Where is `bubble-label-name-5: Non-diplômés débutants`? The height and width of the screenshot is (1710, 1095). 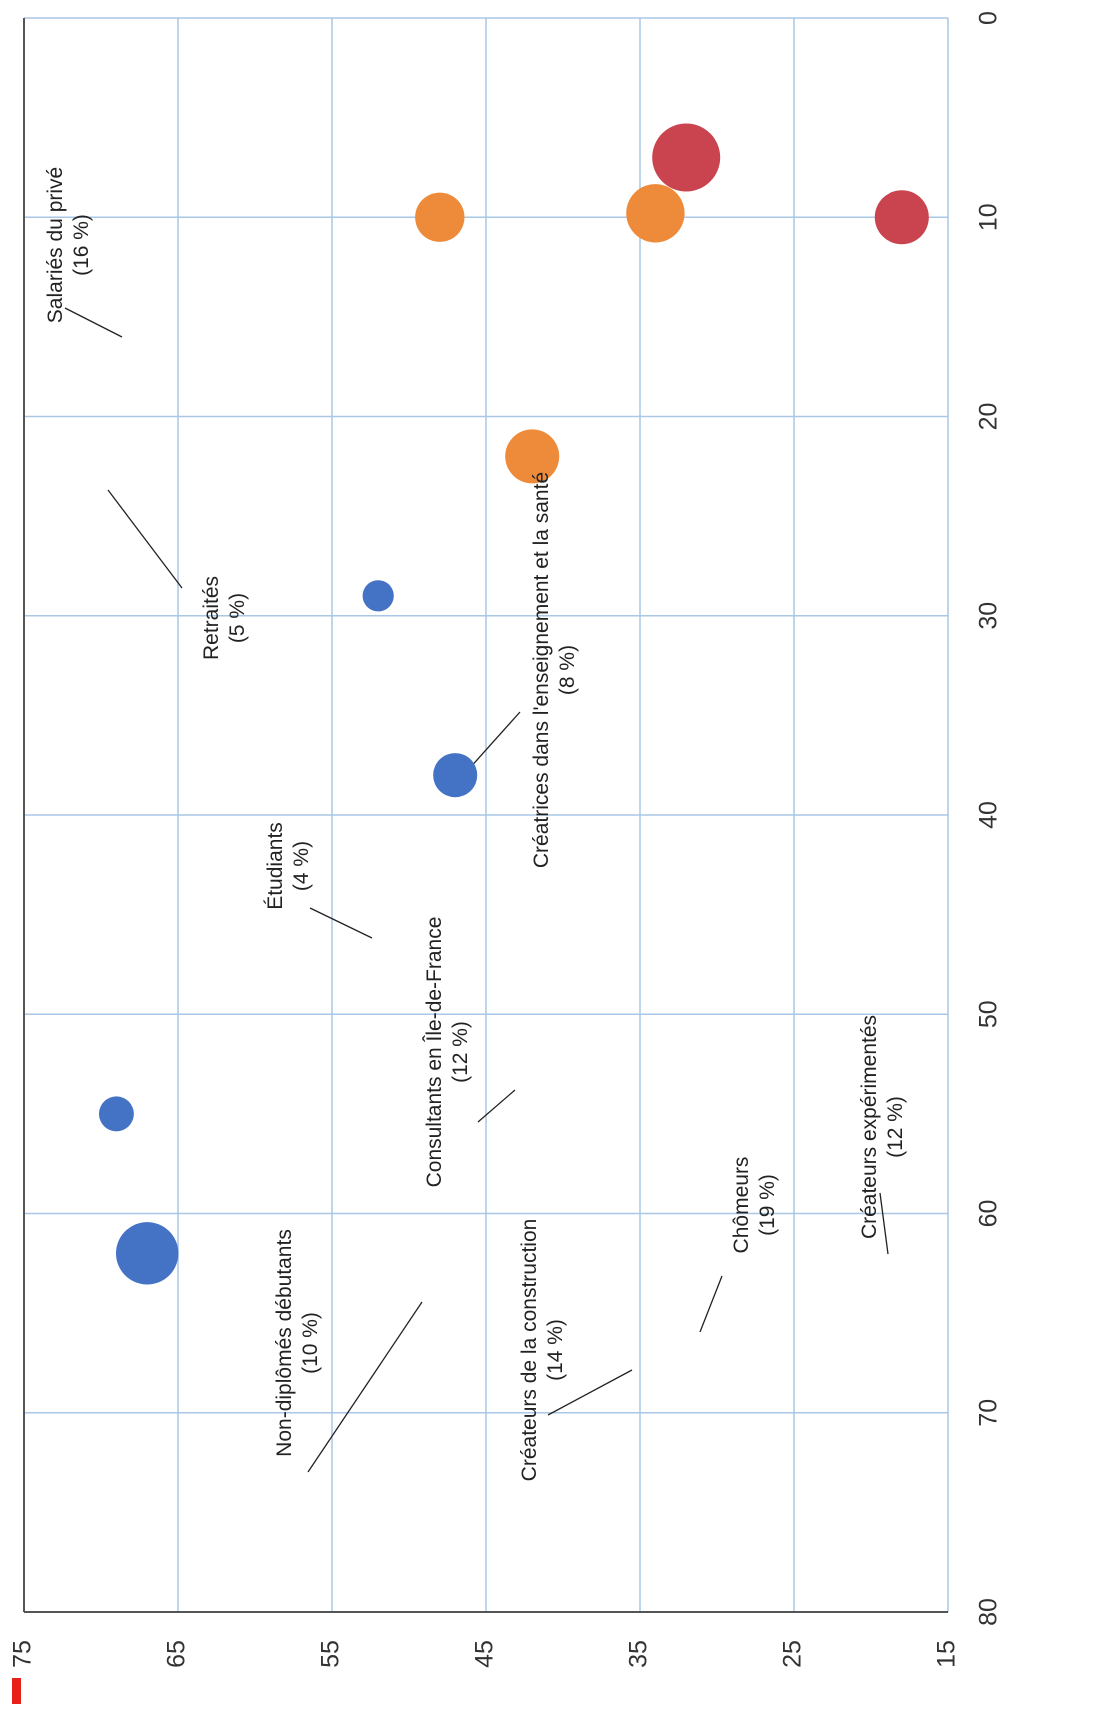
bubble-label-name-5: Non-diplômés débutants is located at coordinates (284, 1343).